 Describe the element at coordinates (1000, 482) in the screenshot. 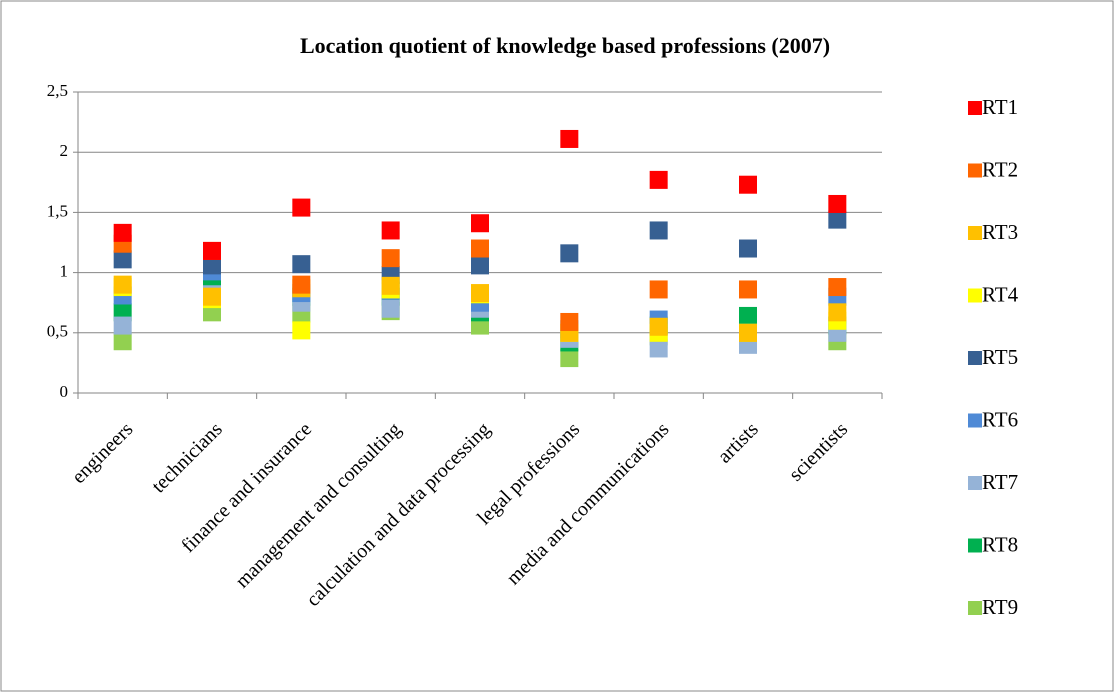

I see `legend-label: RT7` at that location.